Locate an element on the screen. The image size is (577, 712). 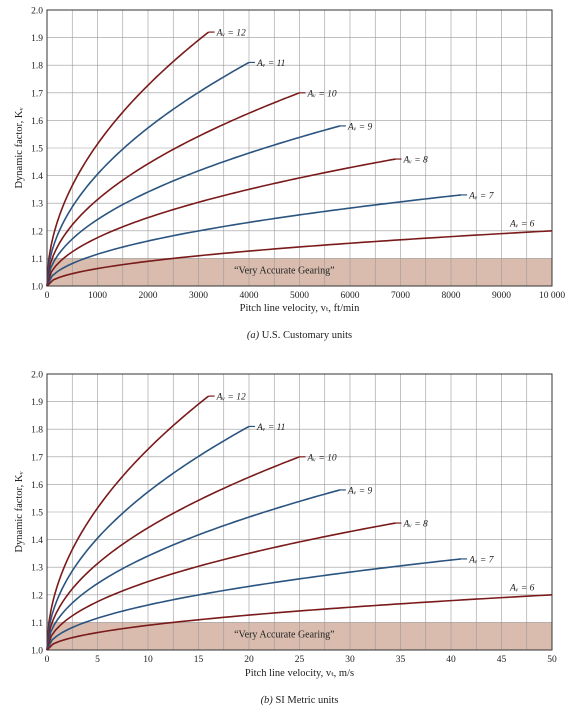
x-axis-label: Pitch line velocity, vₜ, m/s is located at coordinates (299, 673).